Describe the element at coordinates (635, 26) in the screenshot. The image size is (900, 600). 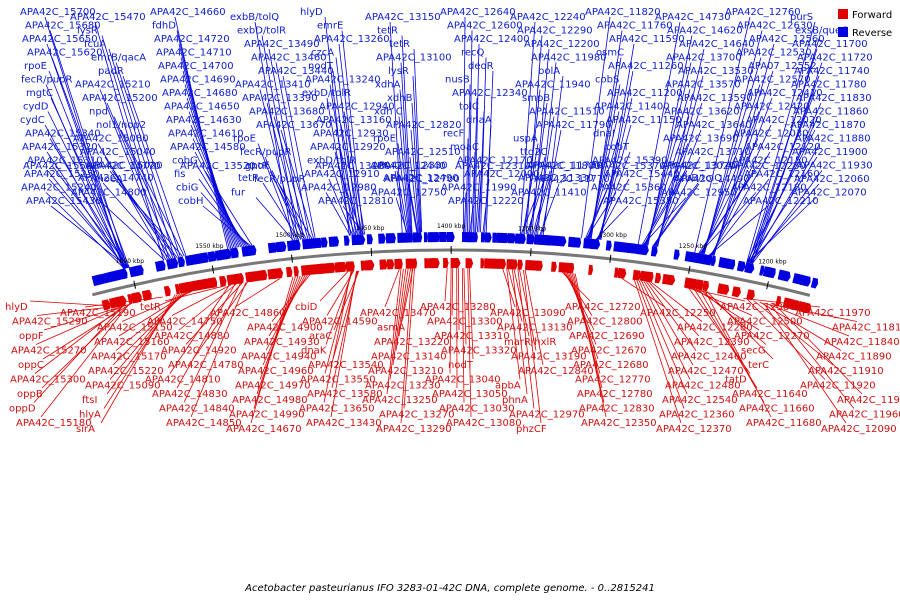
I see `reverse-feature-label: APA42C_11760` at that location.